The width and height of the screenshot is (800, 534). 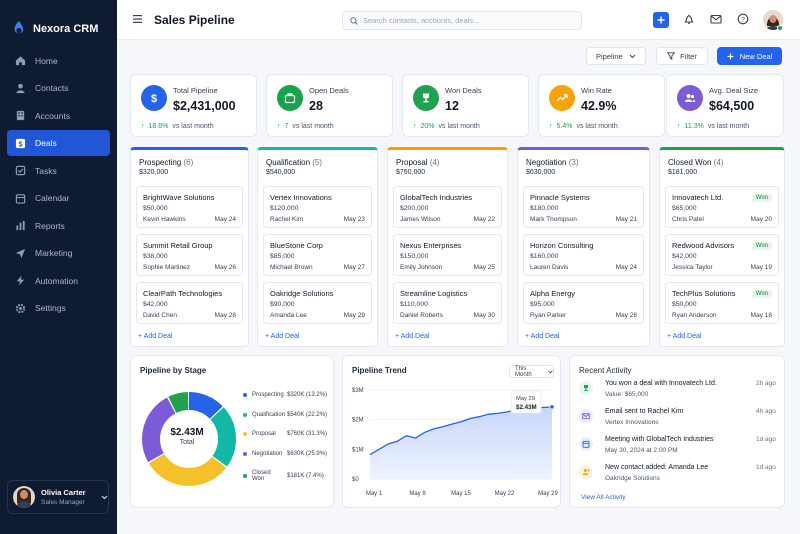 What do you see at coordinates (541, 172) in the screenshot?
I see `stage-amount: $630,000` at bounding box center [541, 172].